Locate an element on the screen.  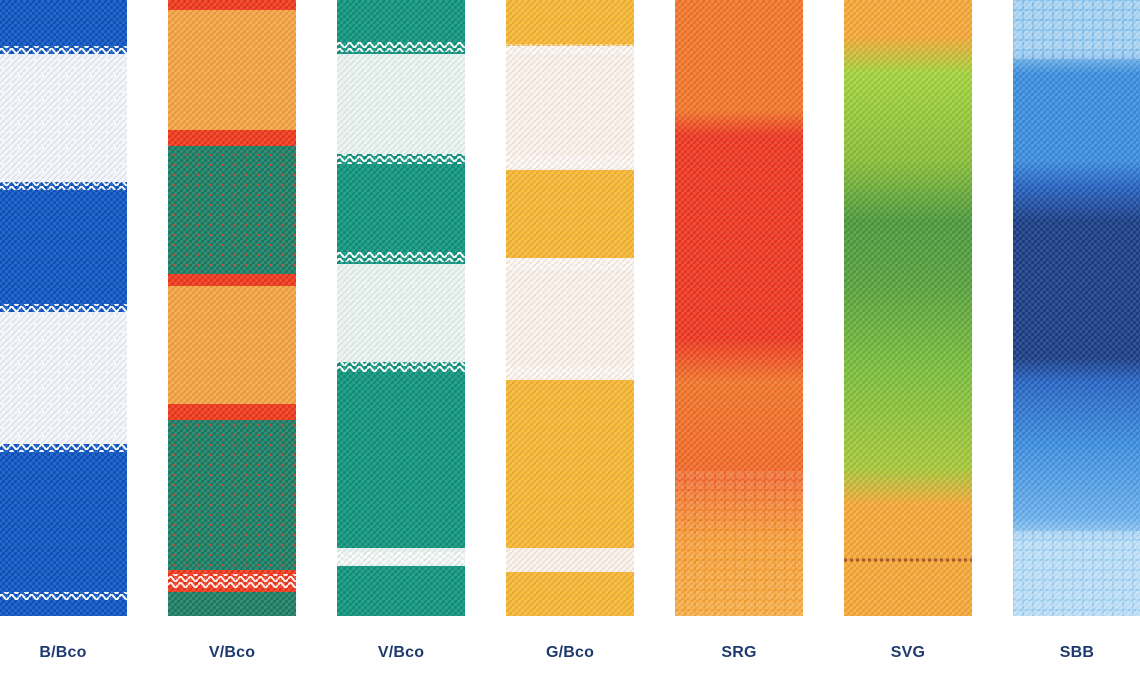
product-code: SRG is located at coordinates (739, 652).